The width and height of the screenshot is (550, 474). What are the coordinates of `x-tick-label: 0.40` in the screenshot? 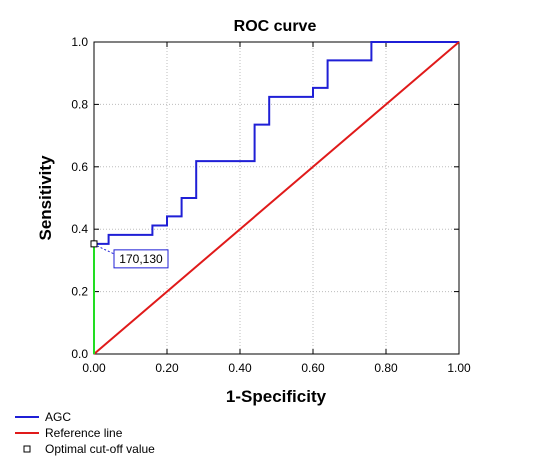 It's located at (240, 368).